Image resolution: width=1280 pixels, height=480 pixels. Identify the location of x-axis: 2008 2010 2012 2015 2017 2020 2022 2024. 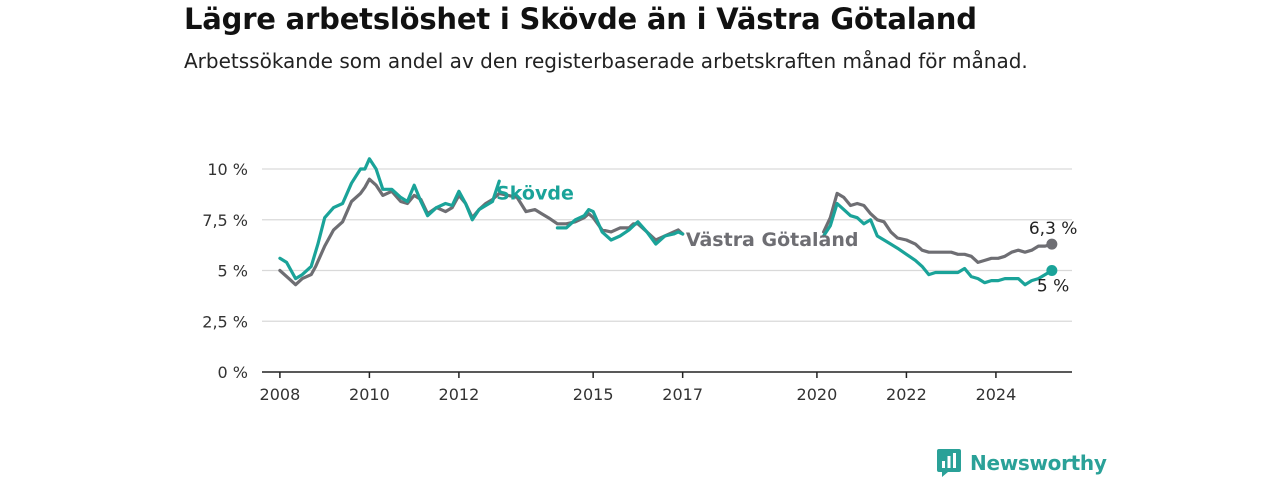
(666, 387).